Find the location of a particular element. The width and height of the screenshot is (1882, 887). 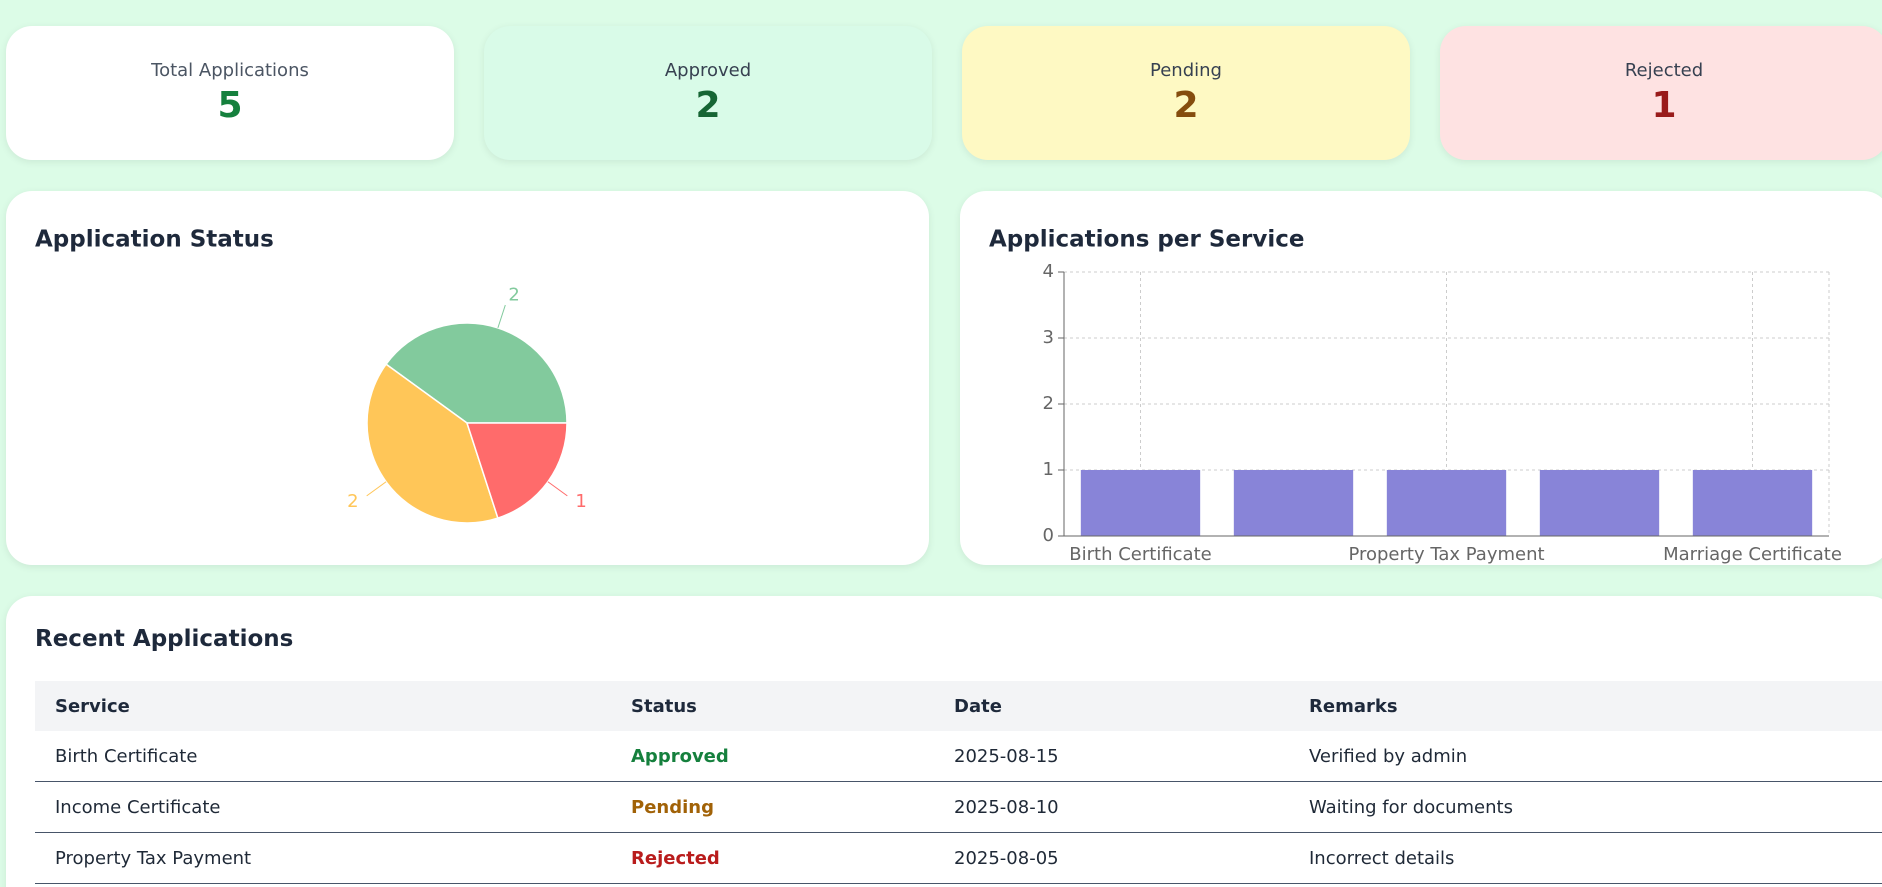

y-tick-label: 1 is located at coordinates (1048, 469).